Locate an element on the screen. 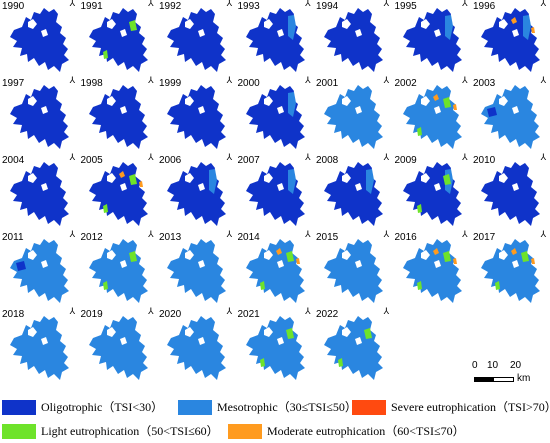  map-panel-2007: 2007 ⅄ is located at coordinates (275, 192).